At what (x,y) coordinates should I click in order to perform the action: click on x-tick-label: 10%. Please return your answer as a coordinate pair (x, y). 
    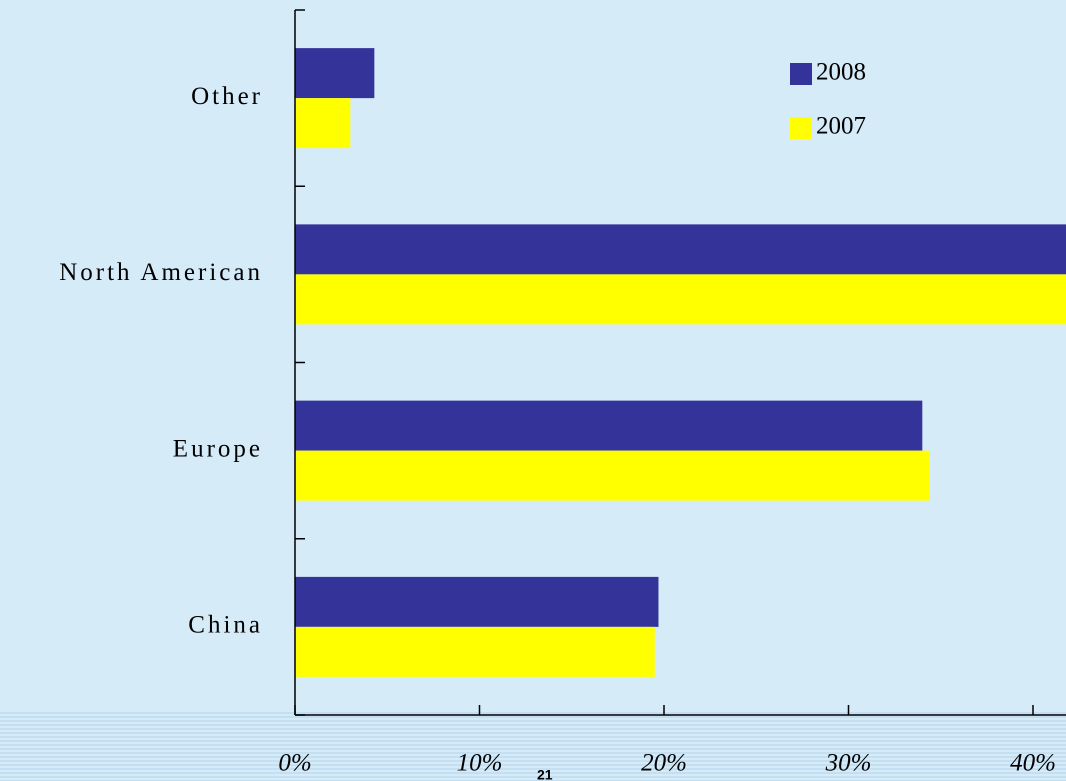
    Looking at the image, I should click on (480, 763).